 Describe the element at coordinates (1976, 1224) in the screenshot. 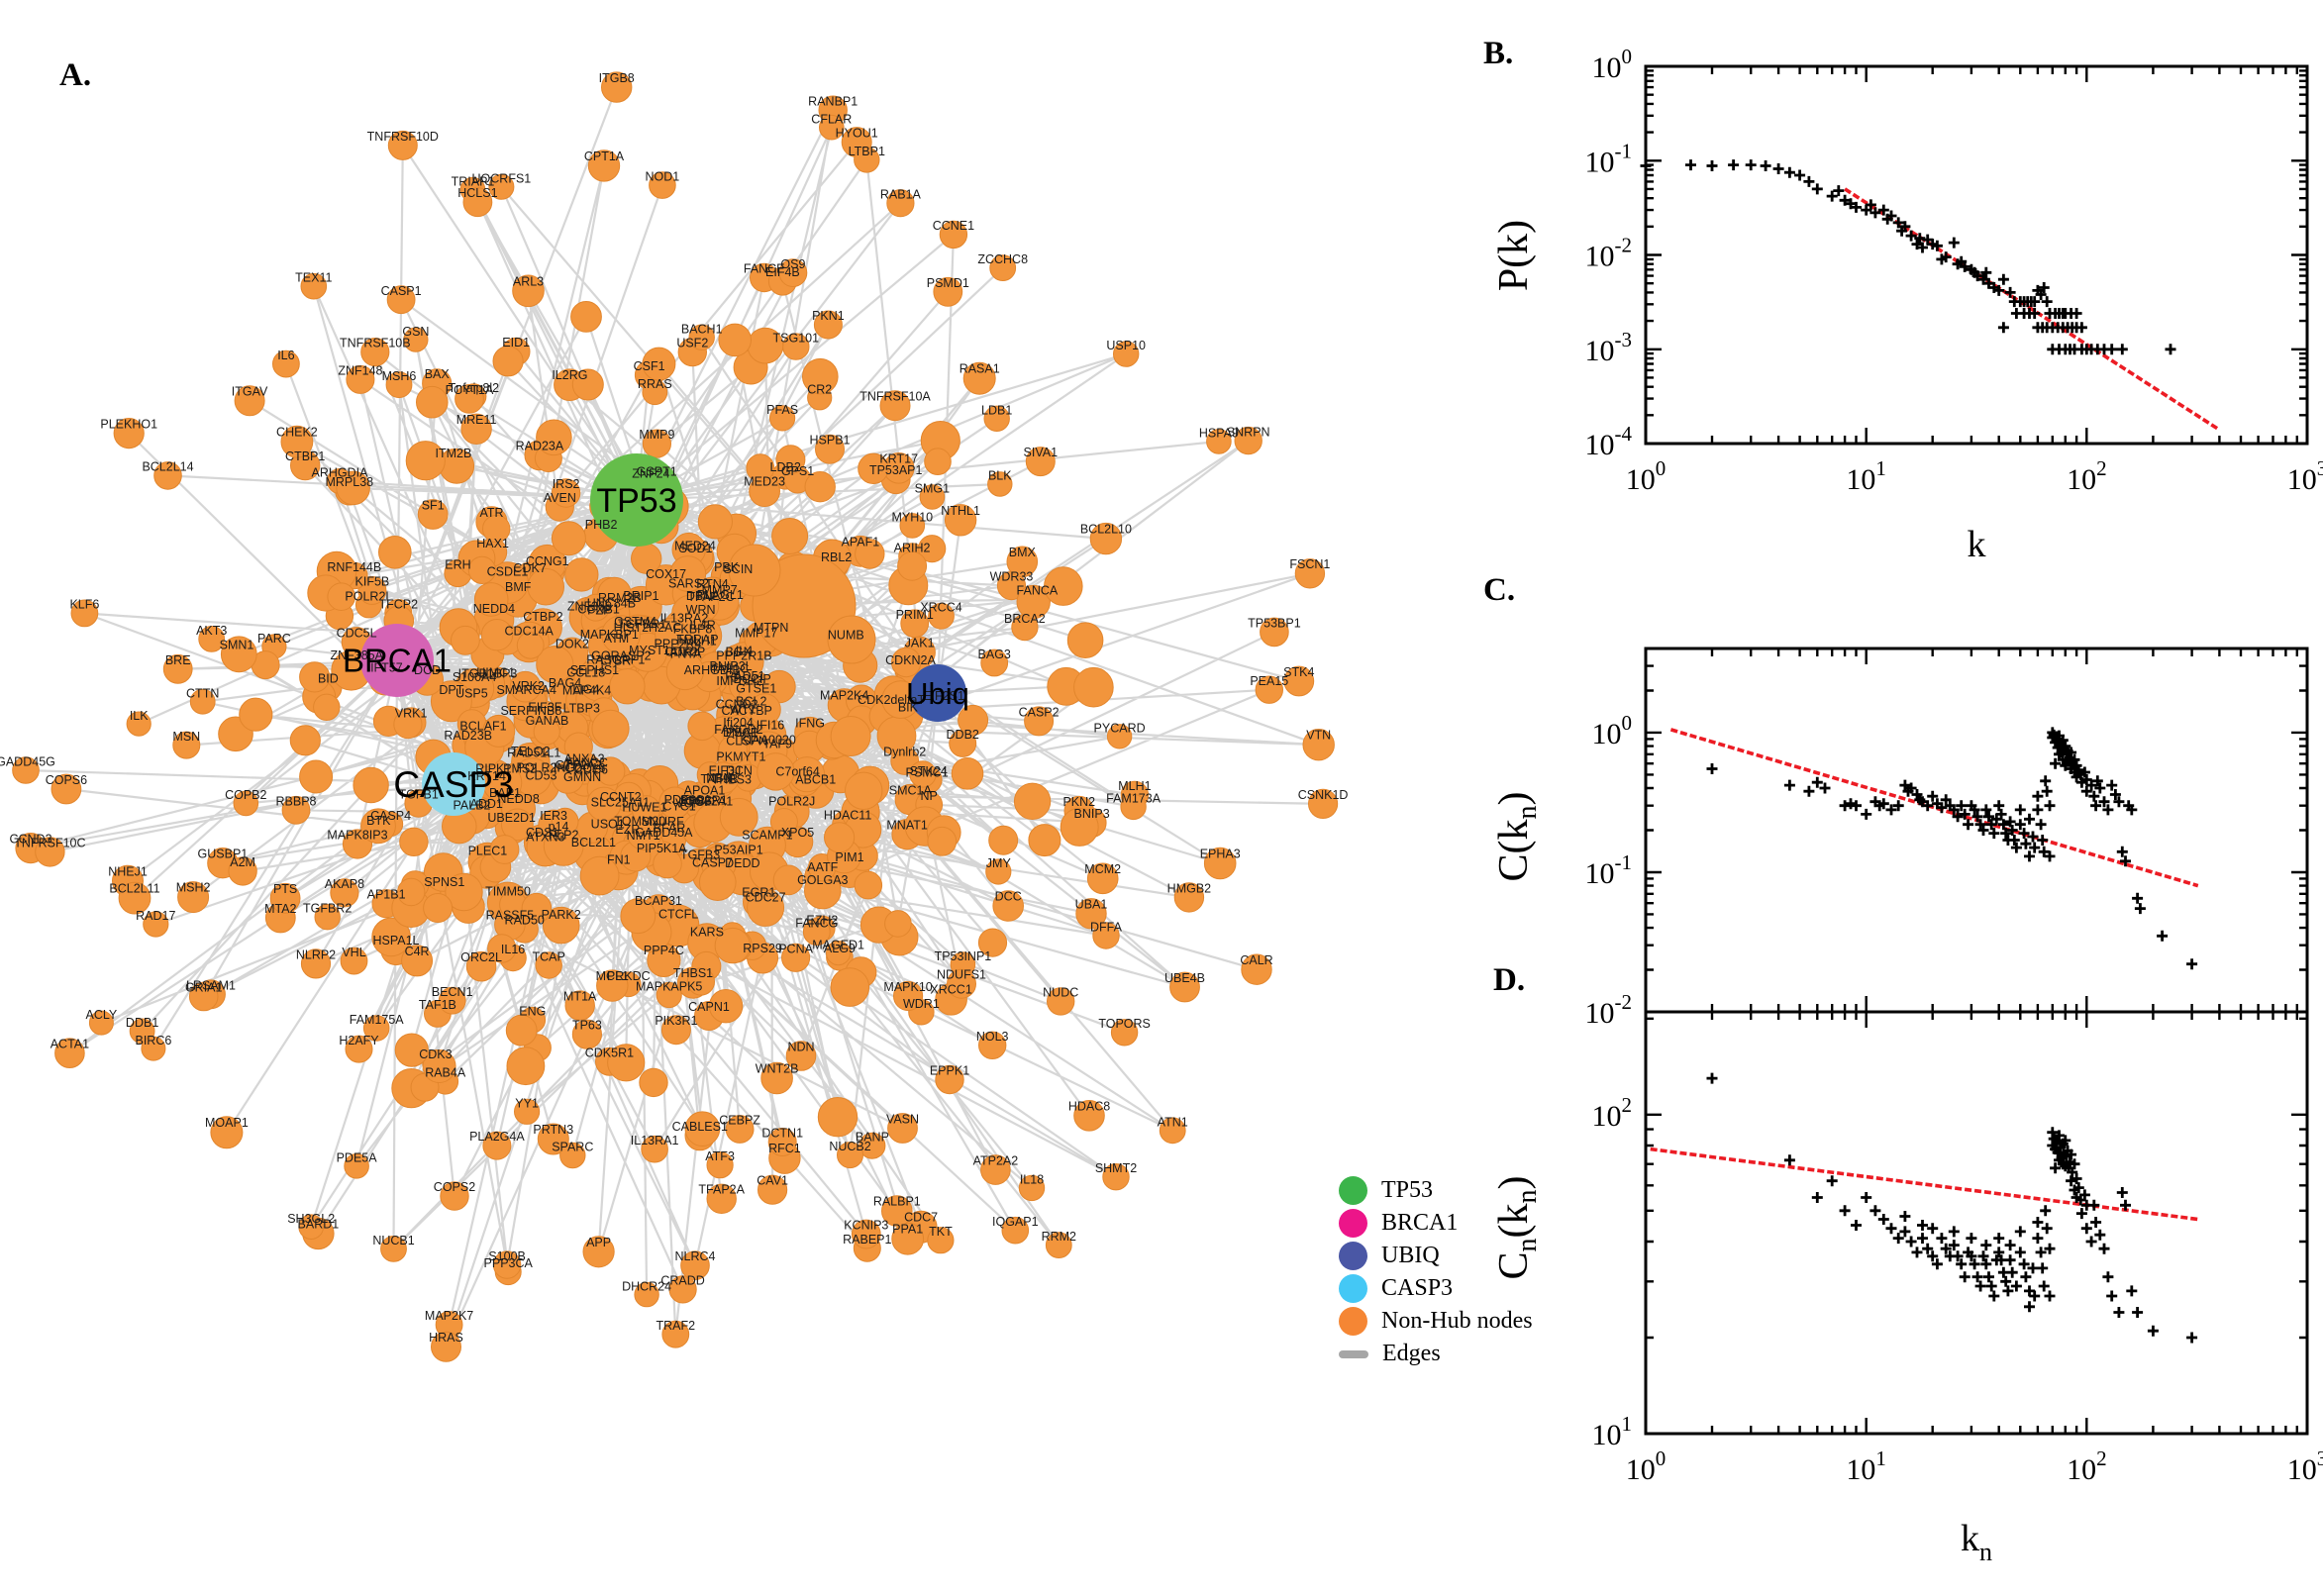

I see `axis-ticks` at that location.